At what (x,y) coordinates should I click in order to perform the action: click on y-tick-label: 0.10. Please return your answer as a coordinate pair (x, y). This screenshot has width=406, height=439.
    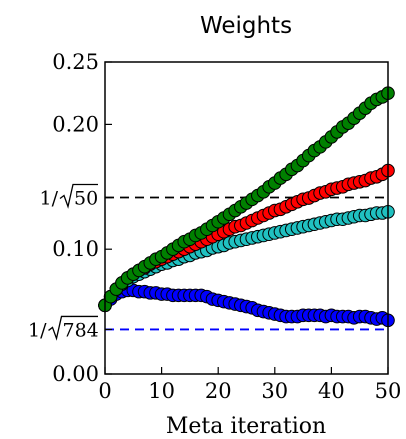
    Looking at the image, I should click on (75, 249).